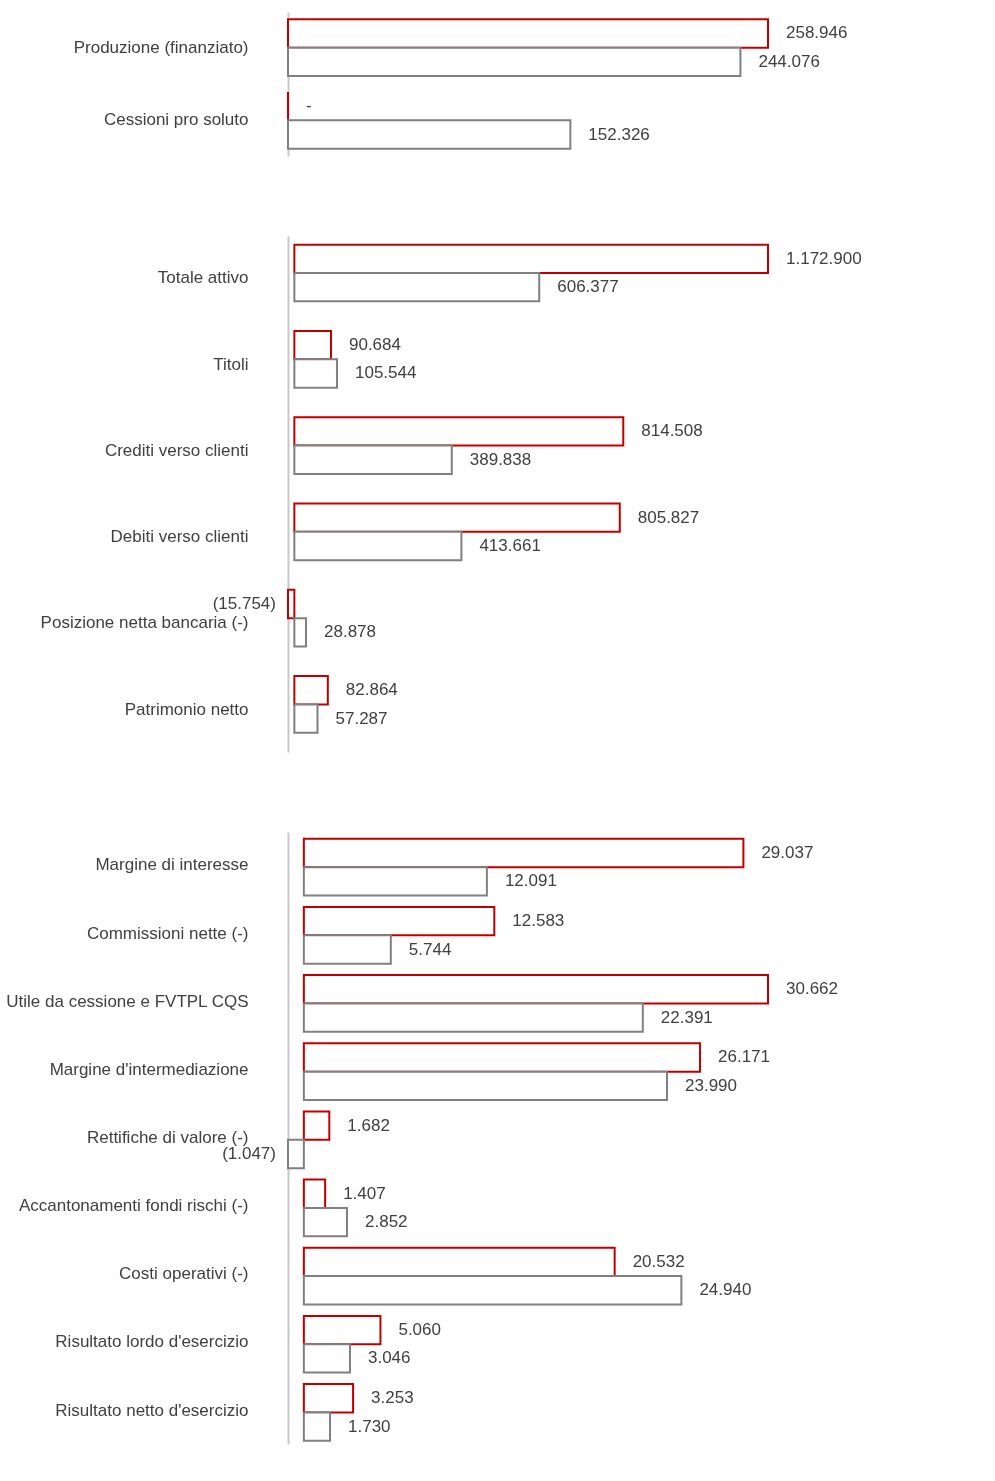 The image size is (995, 1481). Describe the element at coordinates (725, 1290) in the screenshot. I see `data-label: 24.940` at that location.